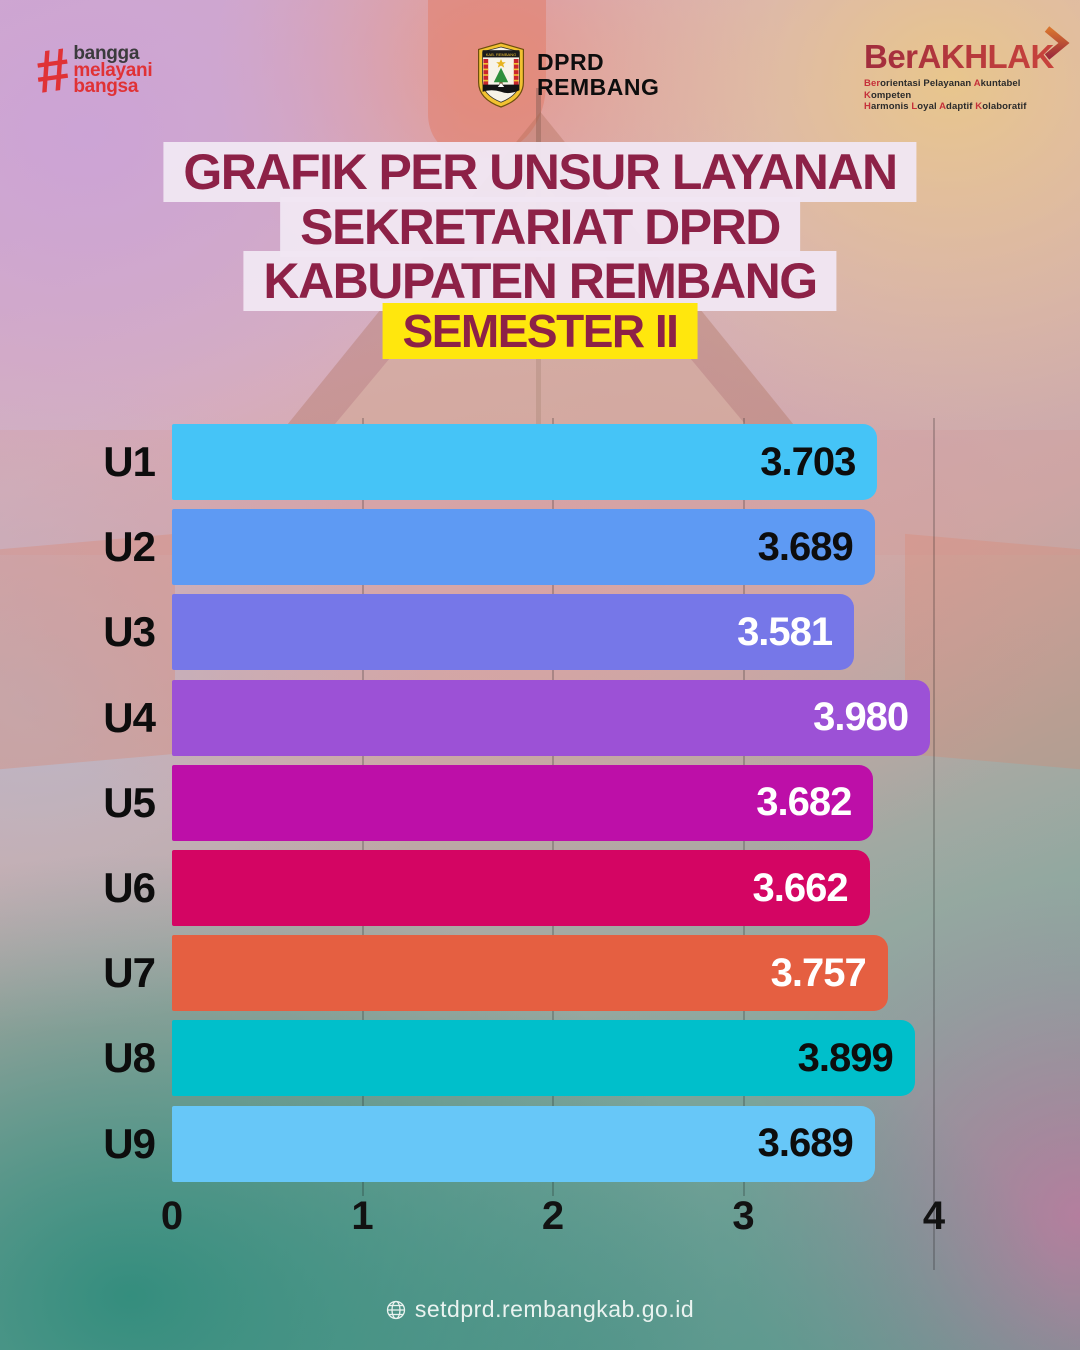 This screenshot has width=1080, height=1350. What do you see at coordinates (861, 717) in the screenshot?
I see `bar-value-label: 3.980` at bounding box center [861, 717].